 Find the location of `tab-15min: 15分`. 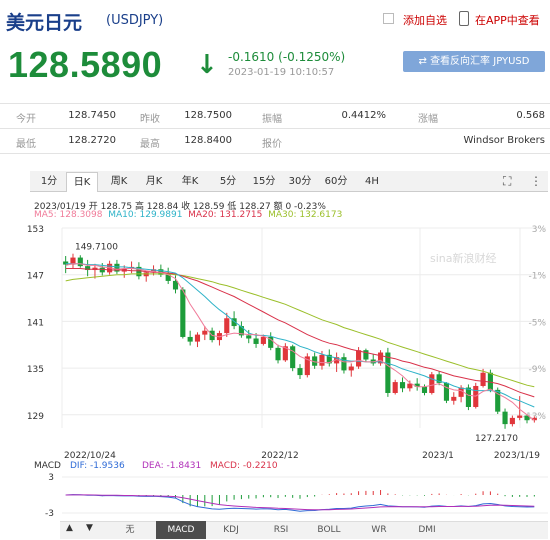

tab-15min: 15分 is located at coordinates (264, 181).